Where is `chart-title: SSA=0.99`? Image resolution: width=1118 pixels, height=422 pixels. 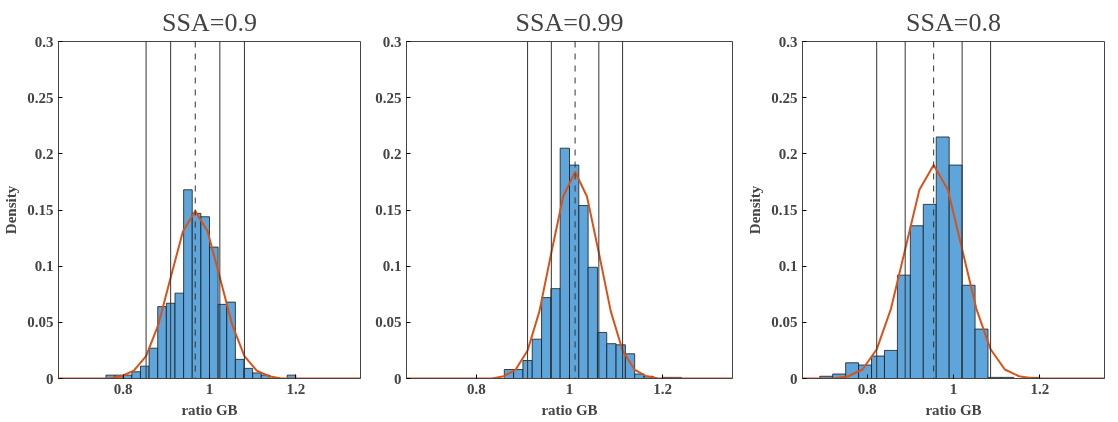 chart-title: SSA=0.99 is located at coordinates (569, 22).